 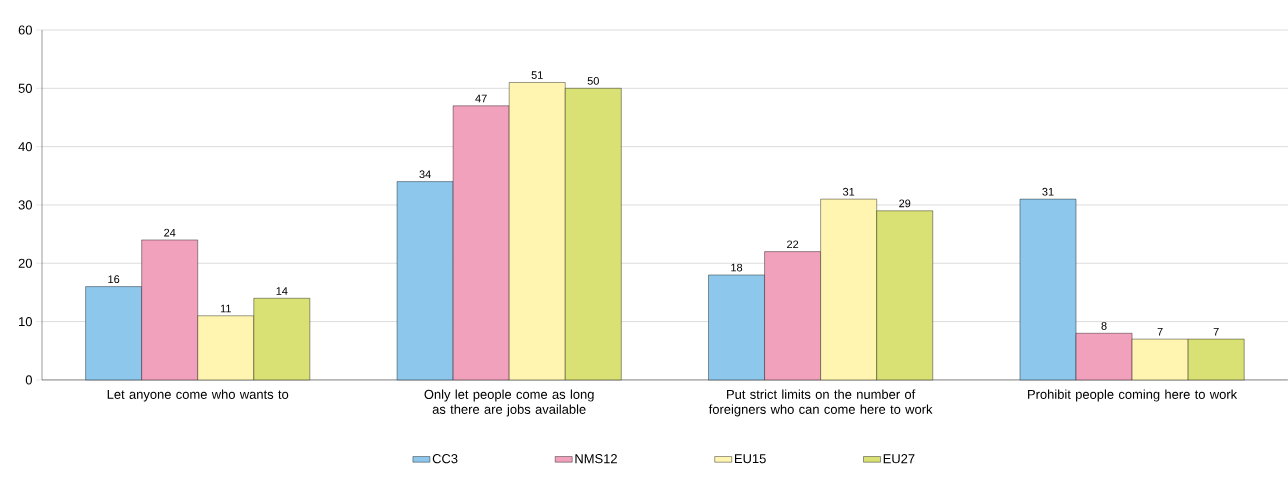 What do you see at coordinates (198, 395) in the screenshot?
I see `x-tick-label: Let anyone come who wants to` at bounding box center [198, 395].